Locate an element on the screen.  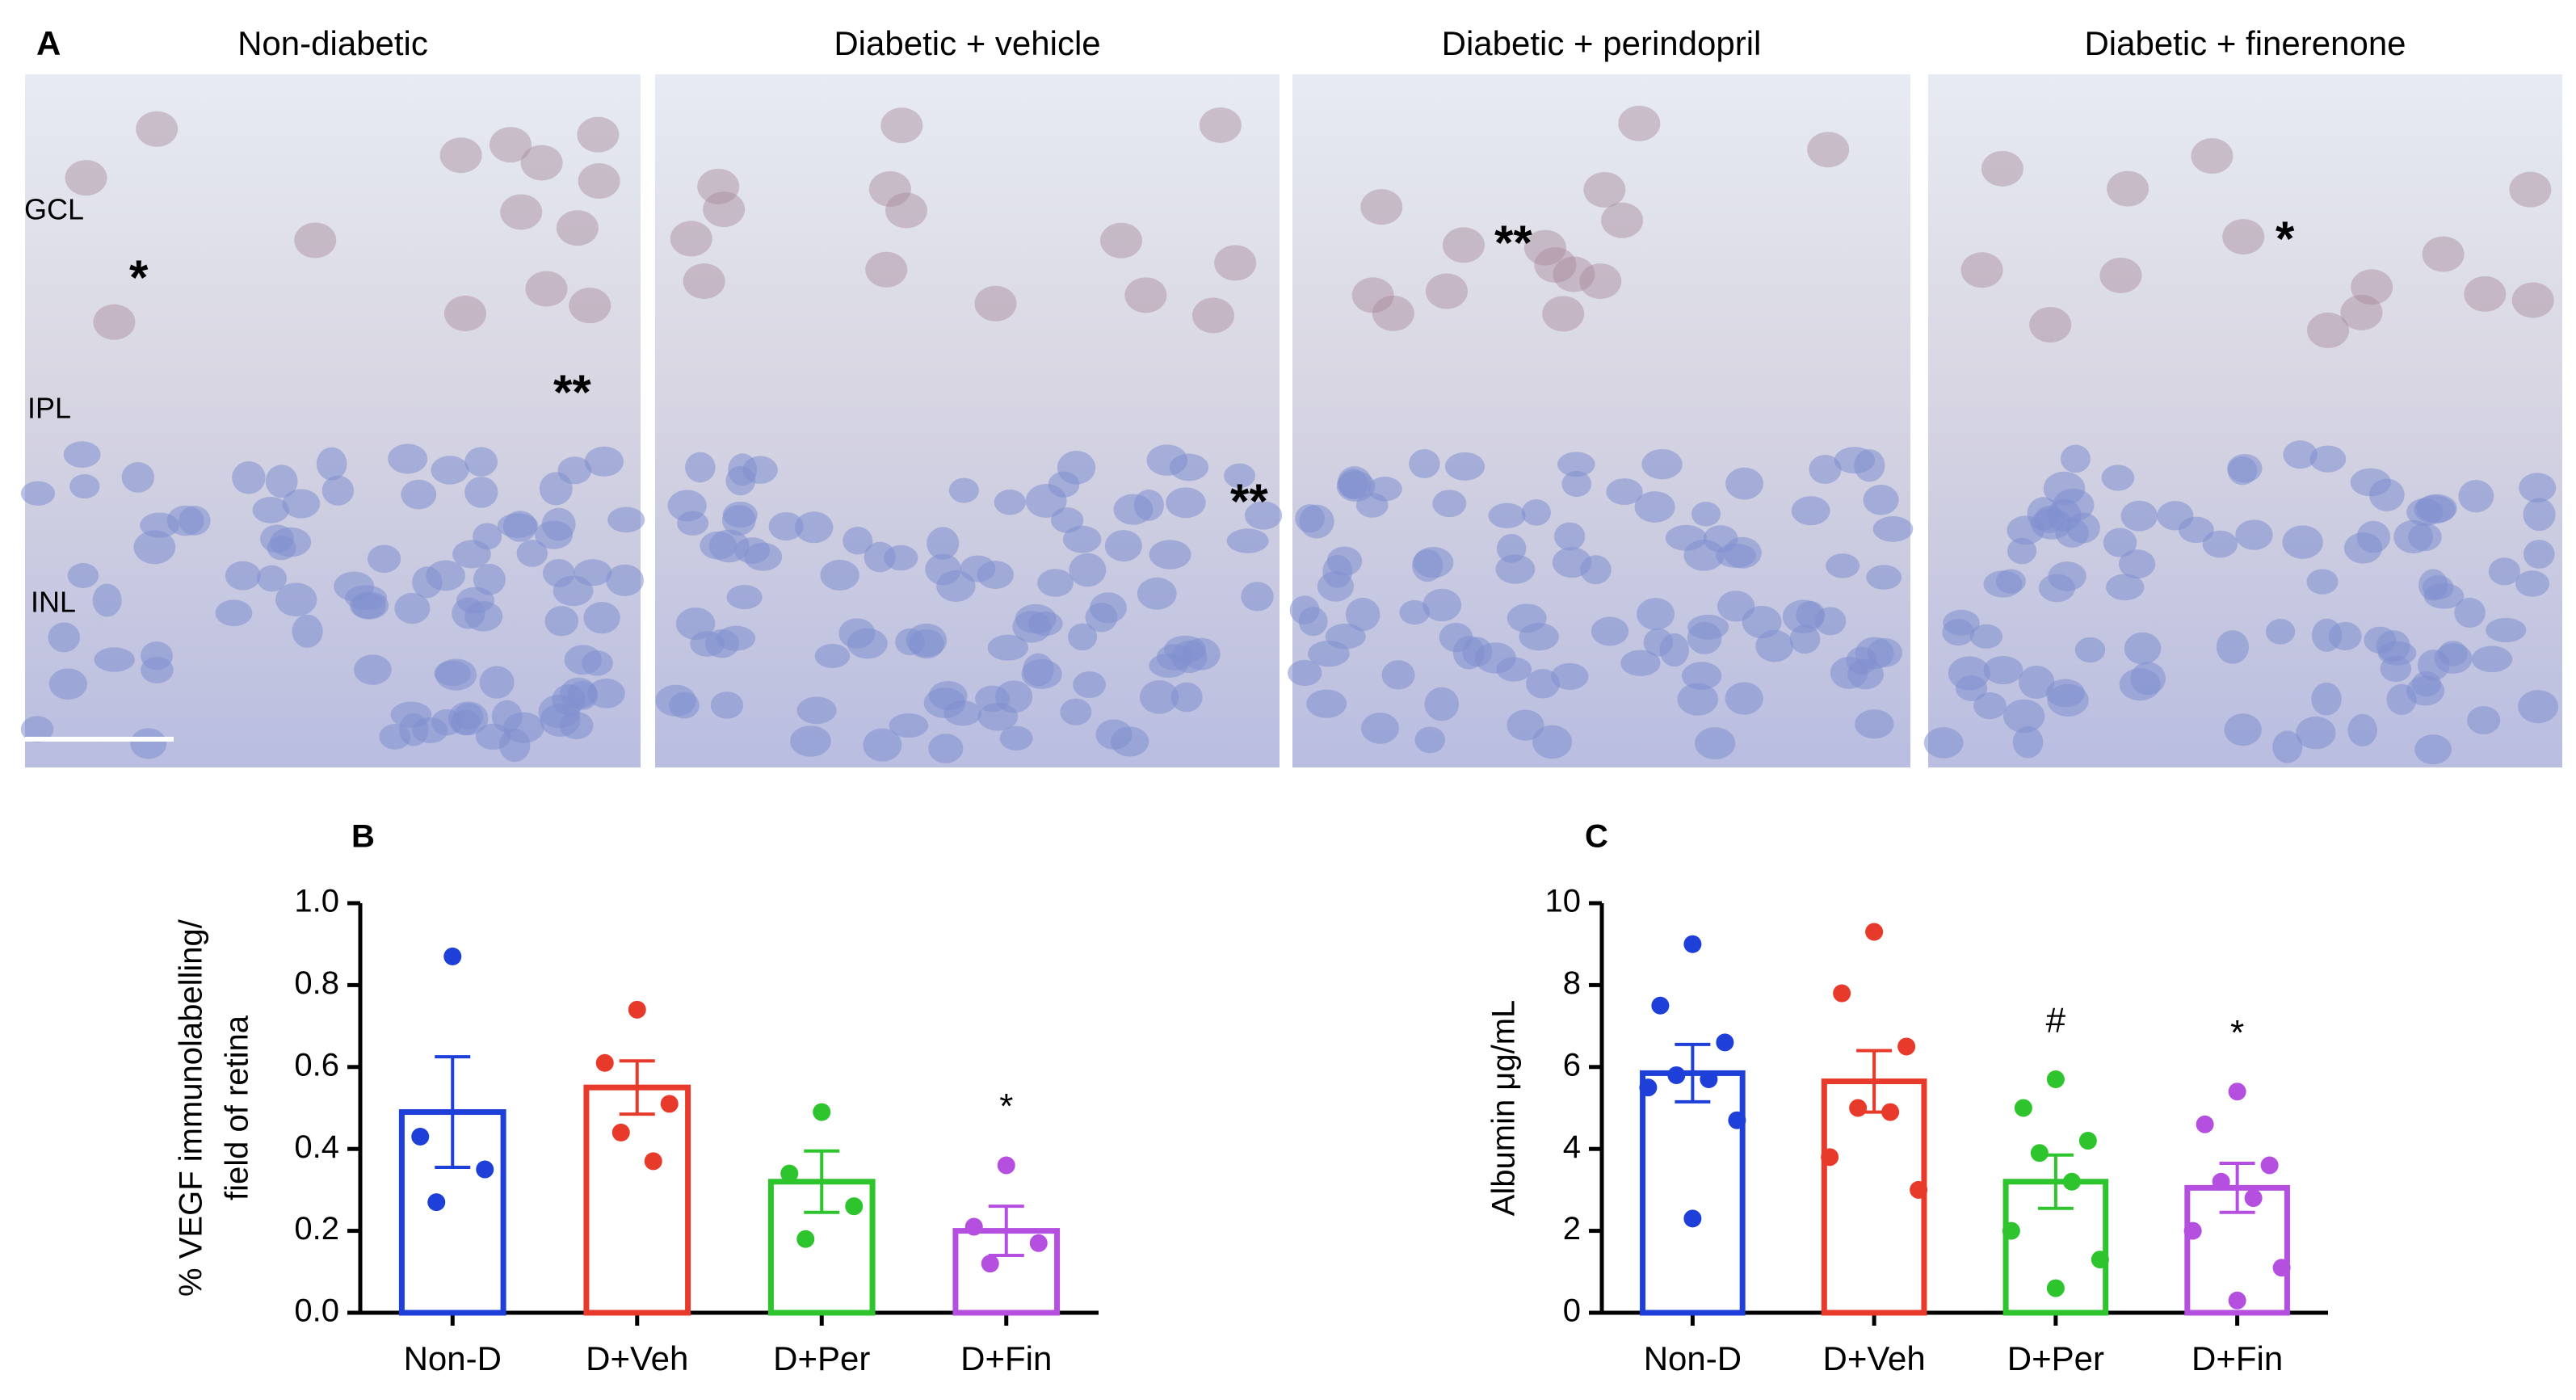
chart-label: C is located at coordinates (1597, 837).